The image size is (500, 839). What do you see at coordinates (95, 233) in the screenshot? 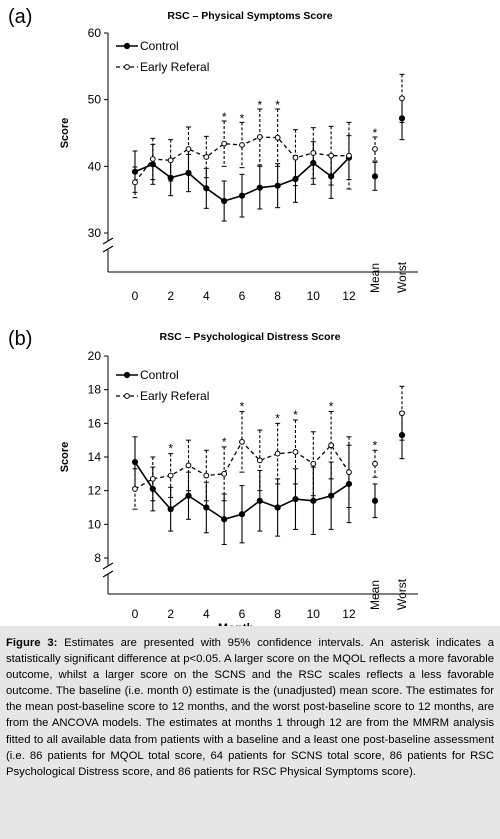
I see `y-tick-label: 30` at bounding box center [95, 233].